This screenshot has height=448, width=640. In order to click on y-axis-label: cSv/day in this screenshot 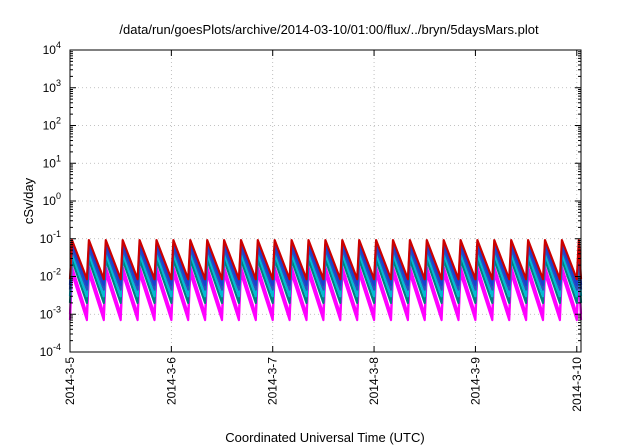, I will do `click(28, 200)`.